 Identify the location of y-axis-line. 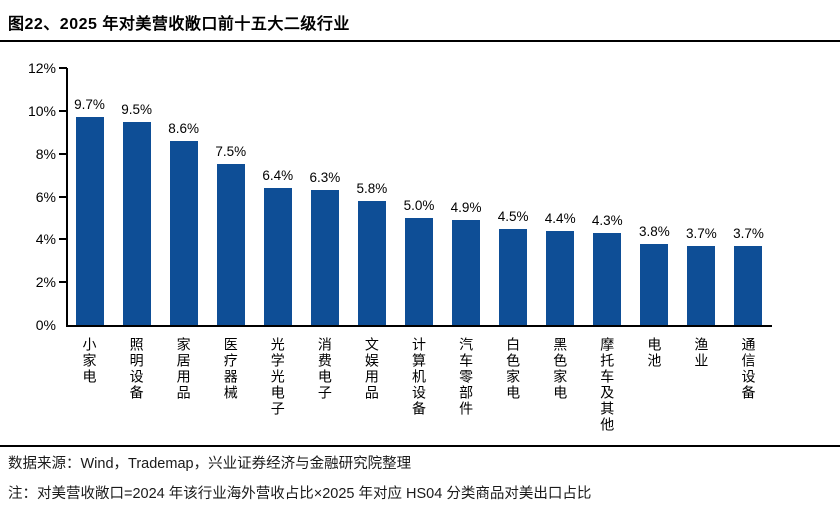
(67, 197).